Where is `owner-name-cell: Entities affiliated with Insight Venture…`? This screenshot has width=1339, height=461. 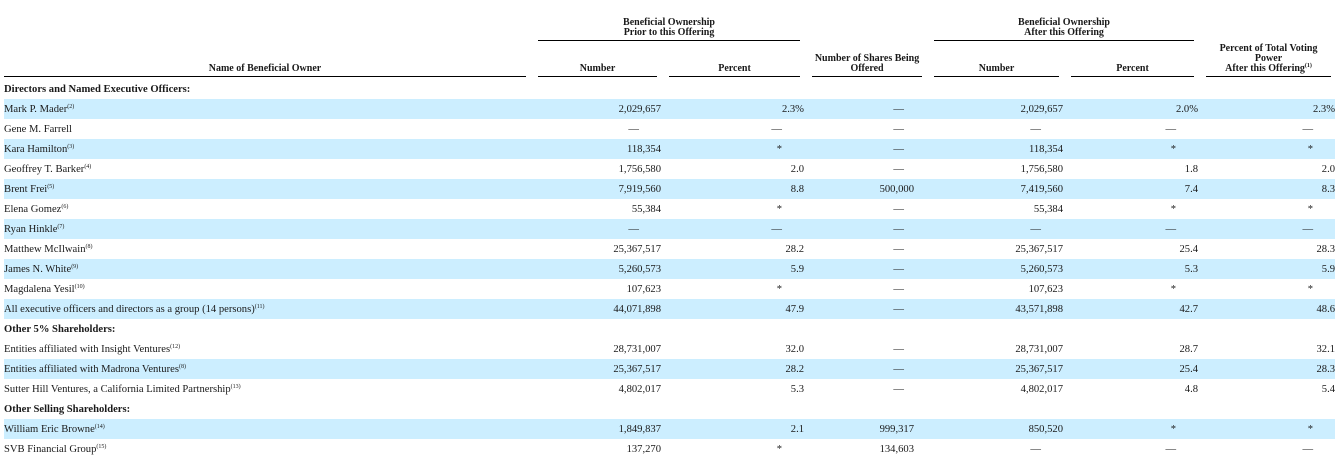
owner-name-cell: Entities affiliated with Insight Venture… is located at coordinates (267, 349).